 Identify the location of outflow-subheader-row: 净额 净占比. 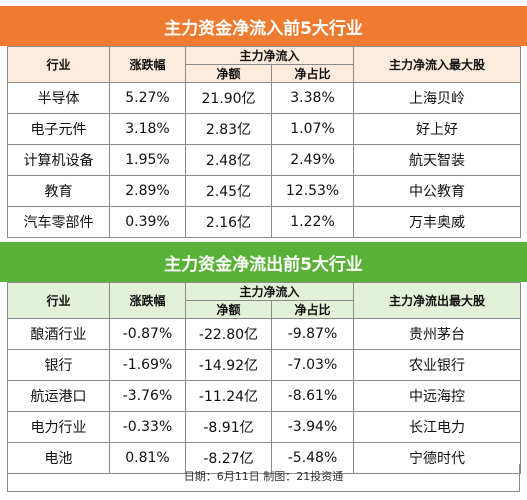
(264, 309).